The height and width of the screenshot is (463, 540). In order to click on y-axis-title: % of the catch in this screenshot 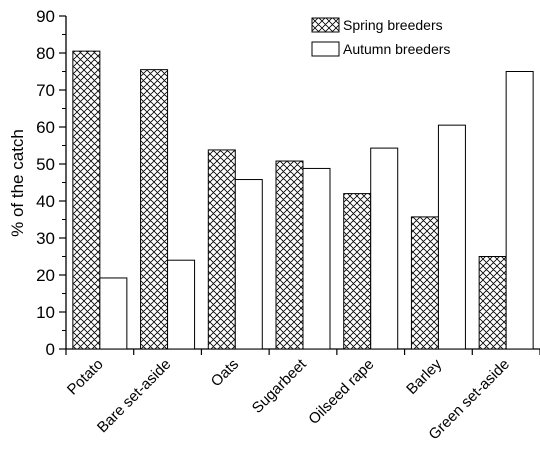, I will do `click(17, 183)`.